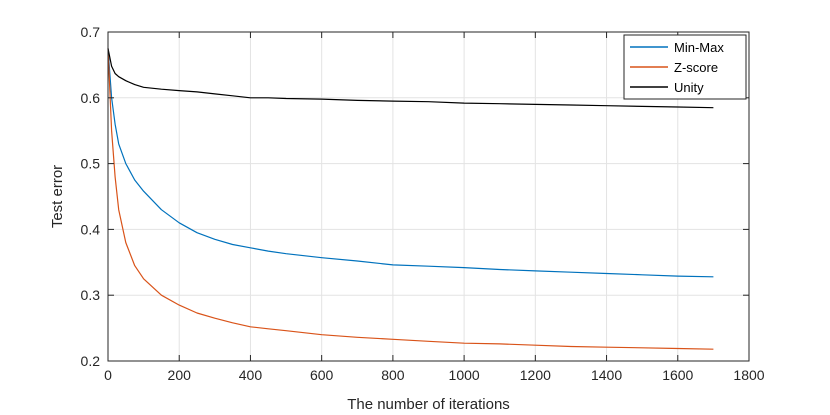  Describe the element at coordinates (57, 196) in the screenshot. I see `y-axis-label: Test error` at that location.